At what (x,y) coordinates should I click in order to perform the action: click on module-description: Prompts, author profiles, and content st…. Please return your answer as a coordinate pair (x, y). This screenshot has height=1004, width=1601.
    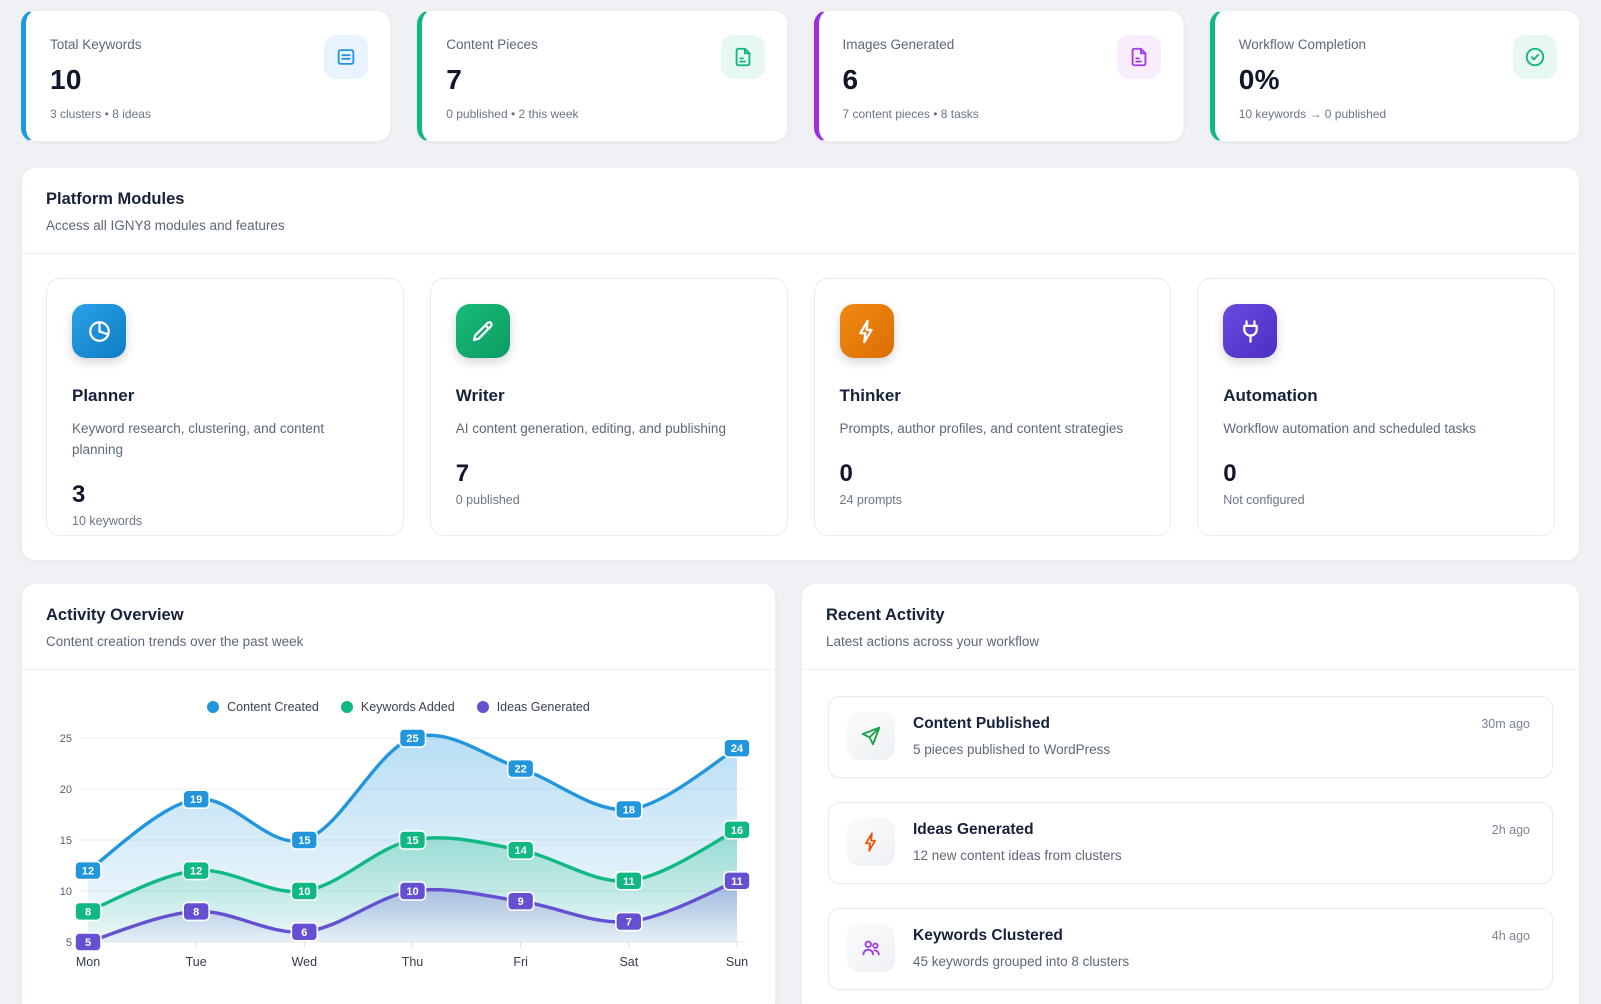
    Looking at the image, I should click on (981, 428).